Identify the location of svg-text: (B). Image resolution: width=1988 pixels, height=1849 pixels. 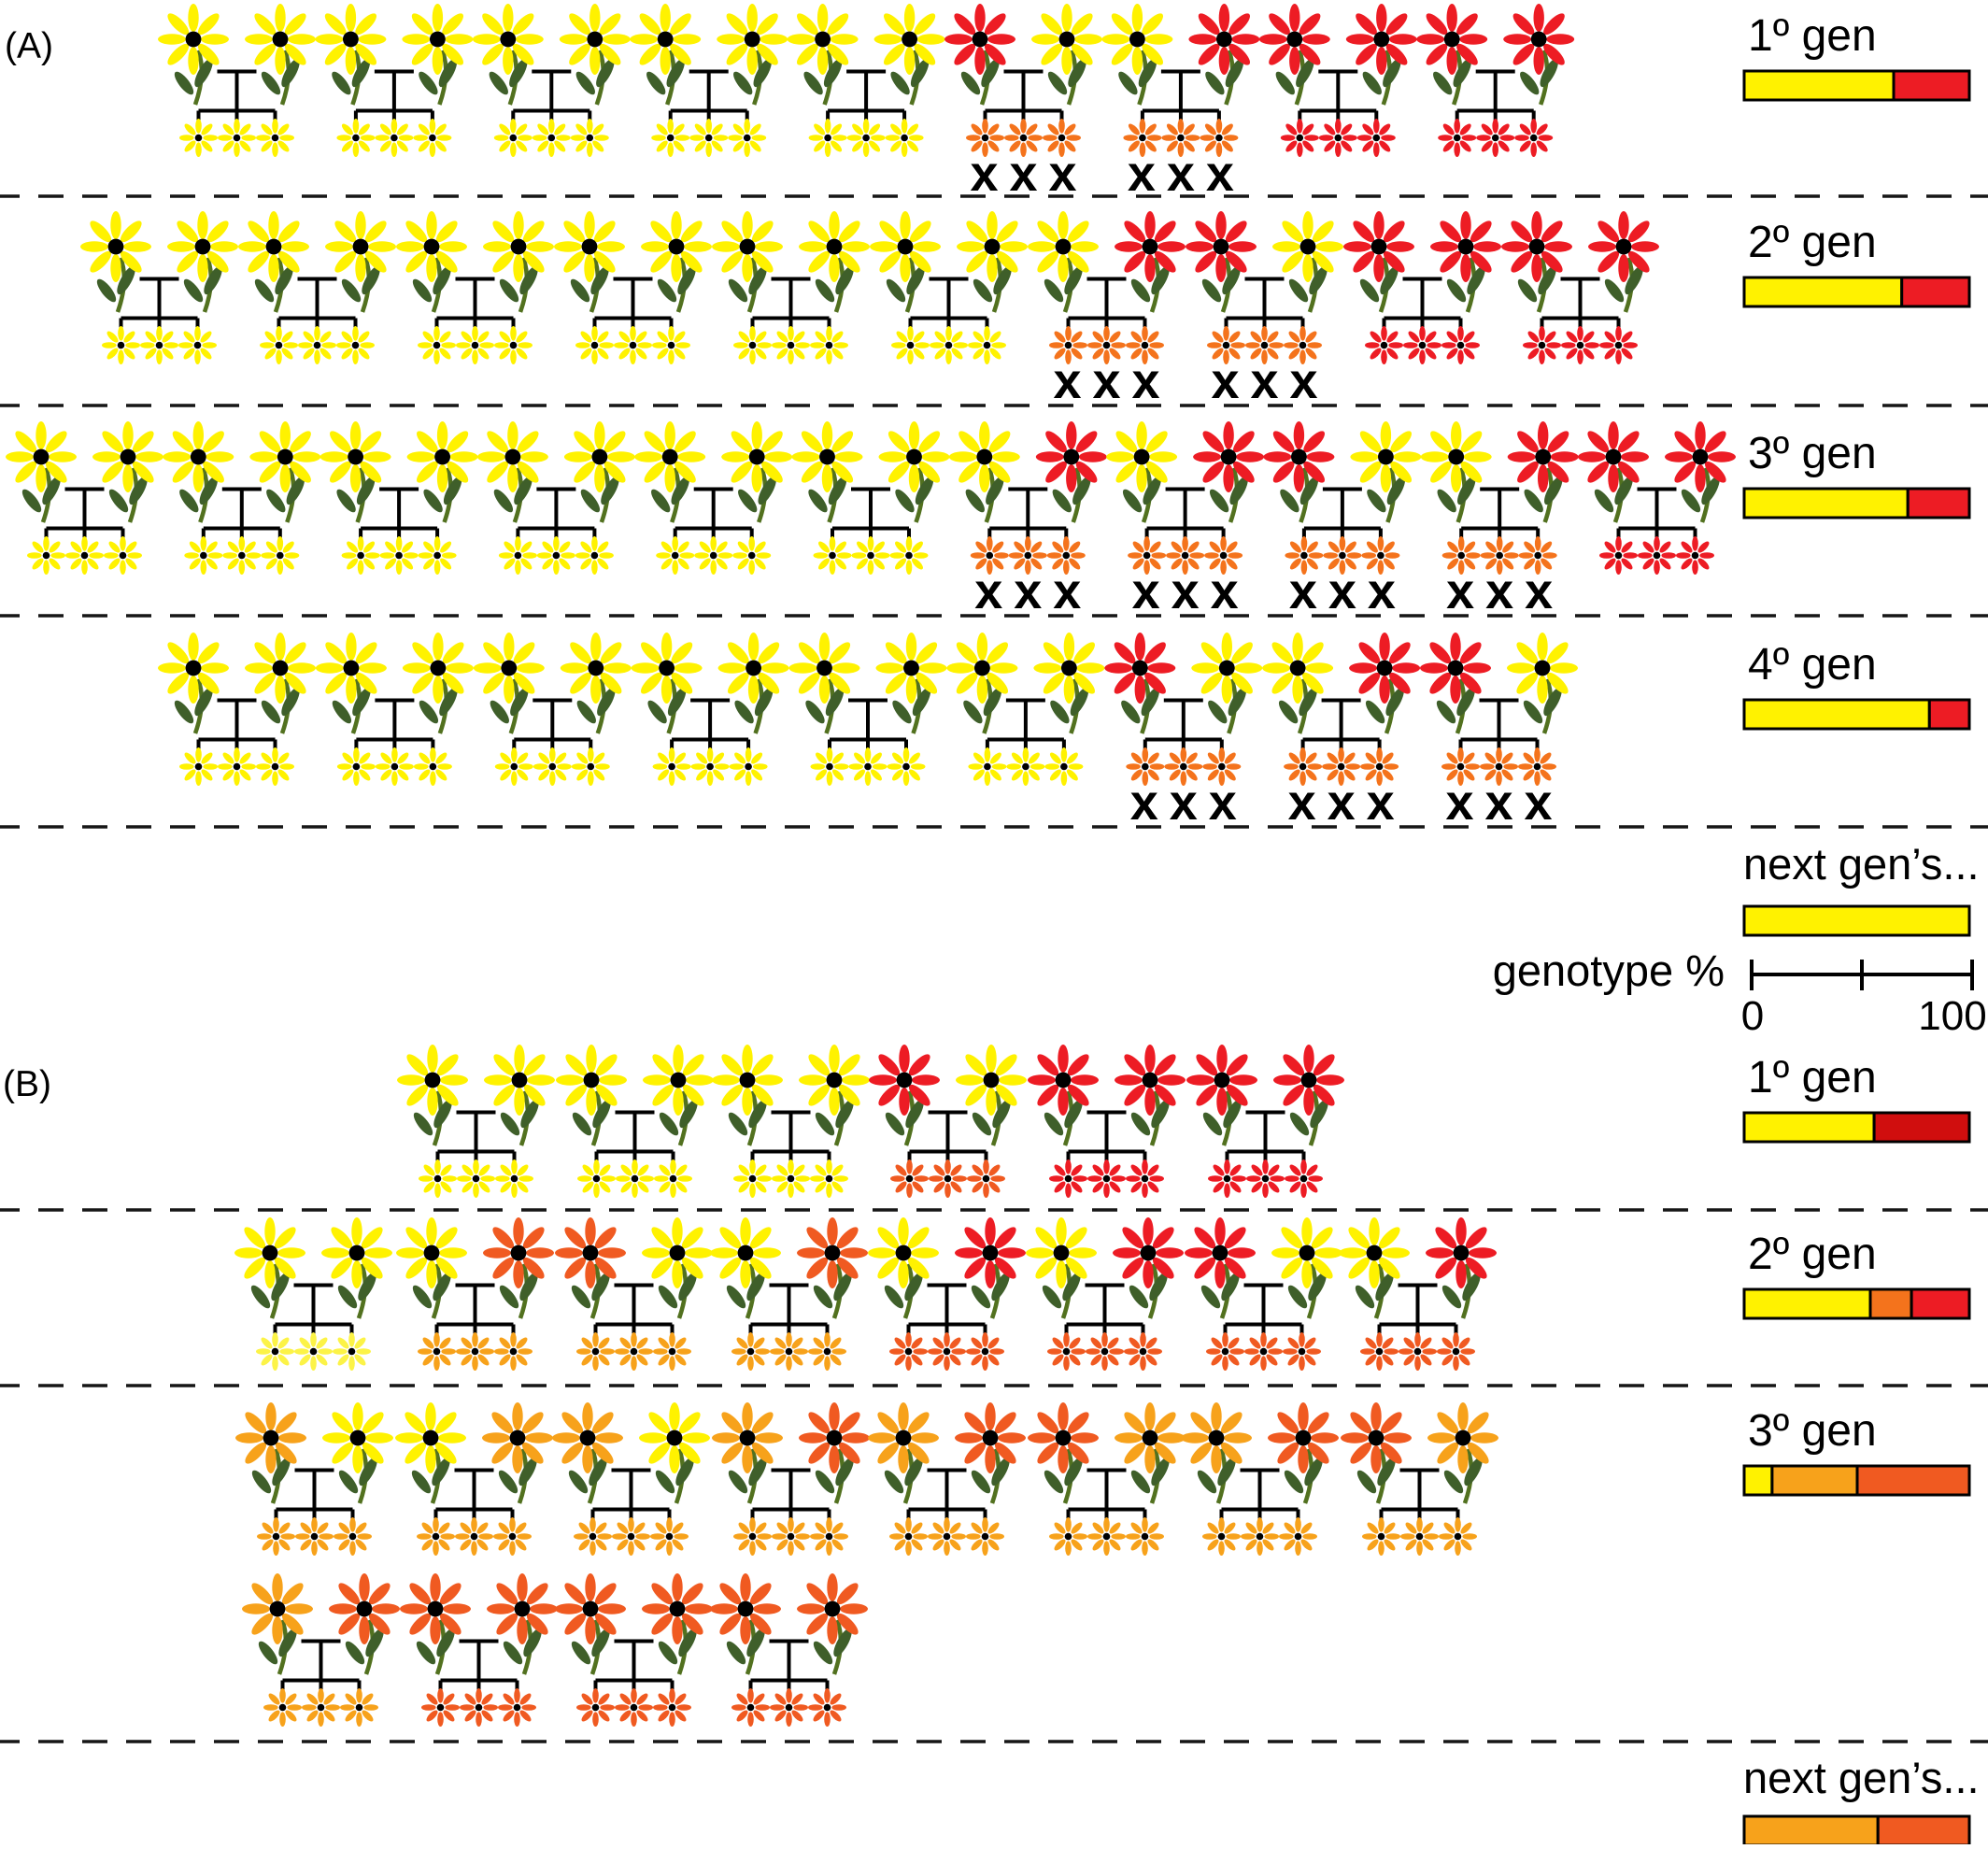
(27, 1084).